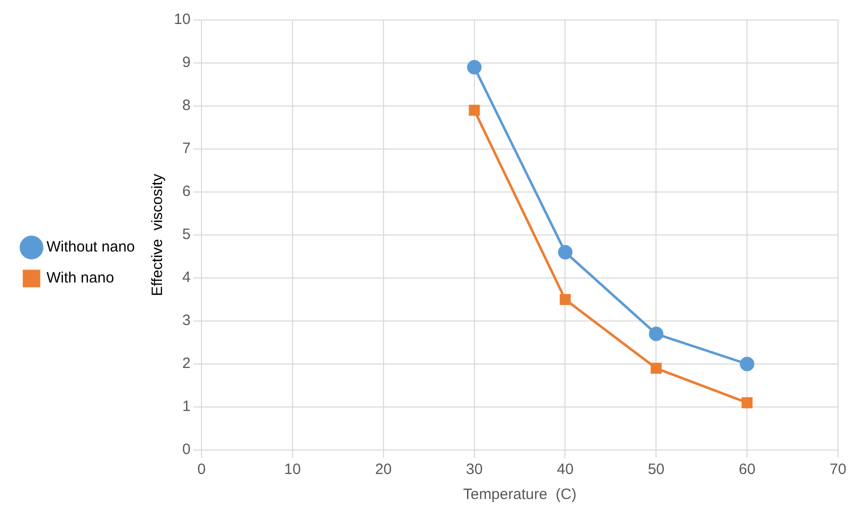  Describe the element at coordinates (186, 191) in the screenshot. I see `y-tick-label: 6` at that location.